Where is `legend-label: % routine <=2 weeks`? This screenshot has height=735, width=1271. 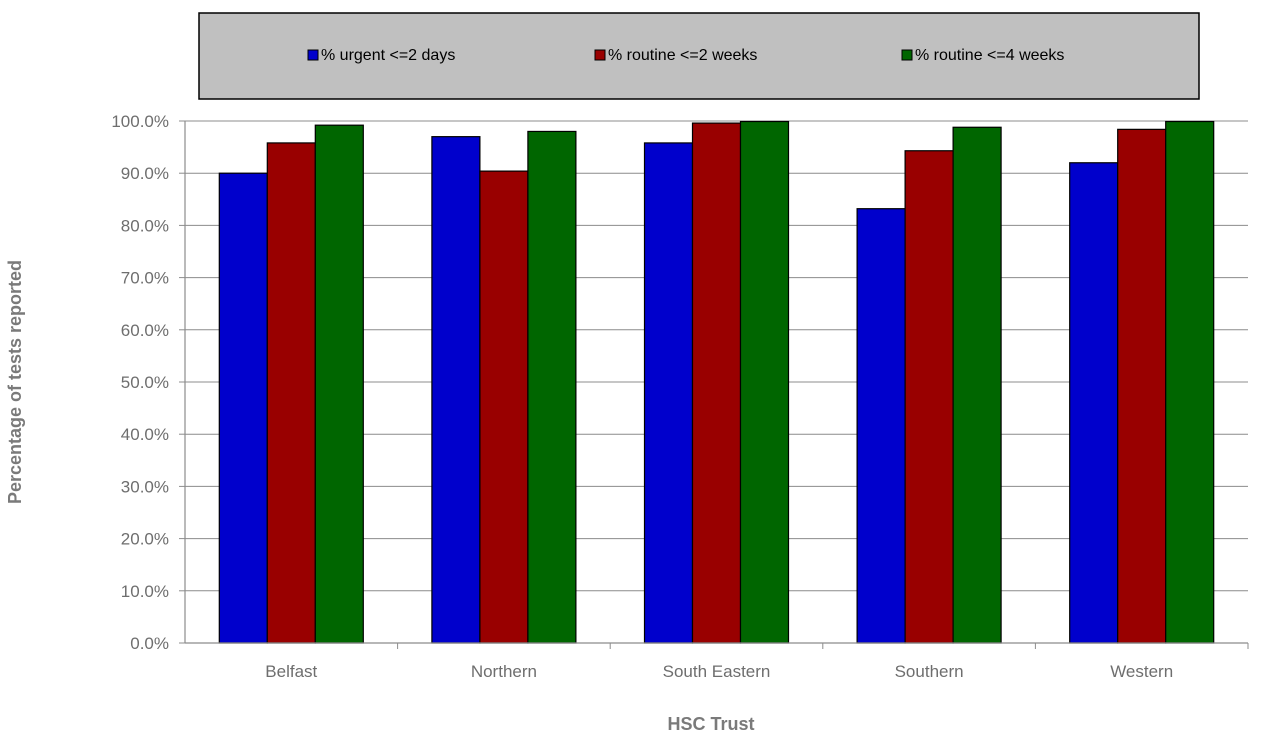 legend-label: % routine <=2 weeks is located at coordinates (682, 55).